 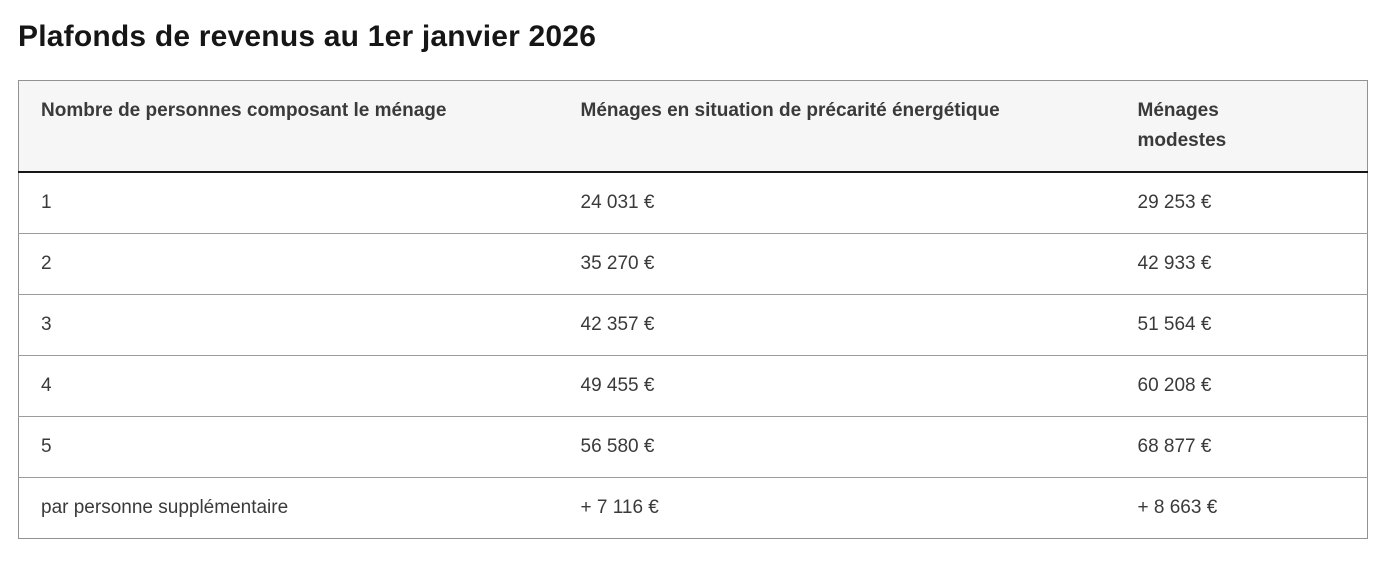 What do you see at coordinates (288, 508) in the screenshot?
I see `cell-household-size: par personne supplémentaire` at bounding box center [288, 508].